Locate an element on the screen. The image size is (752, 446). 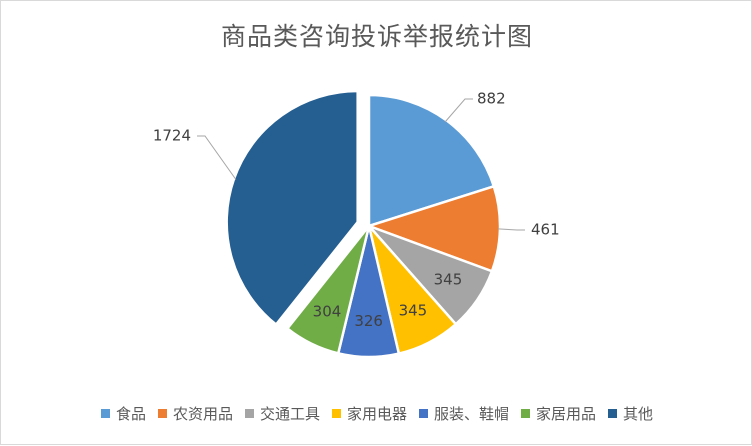
data-label-5: 326 is located at coordinates (368, 321).